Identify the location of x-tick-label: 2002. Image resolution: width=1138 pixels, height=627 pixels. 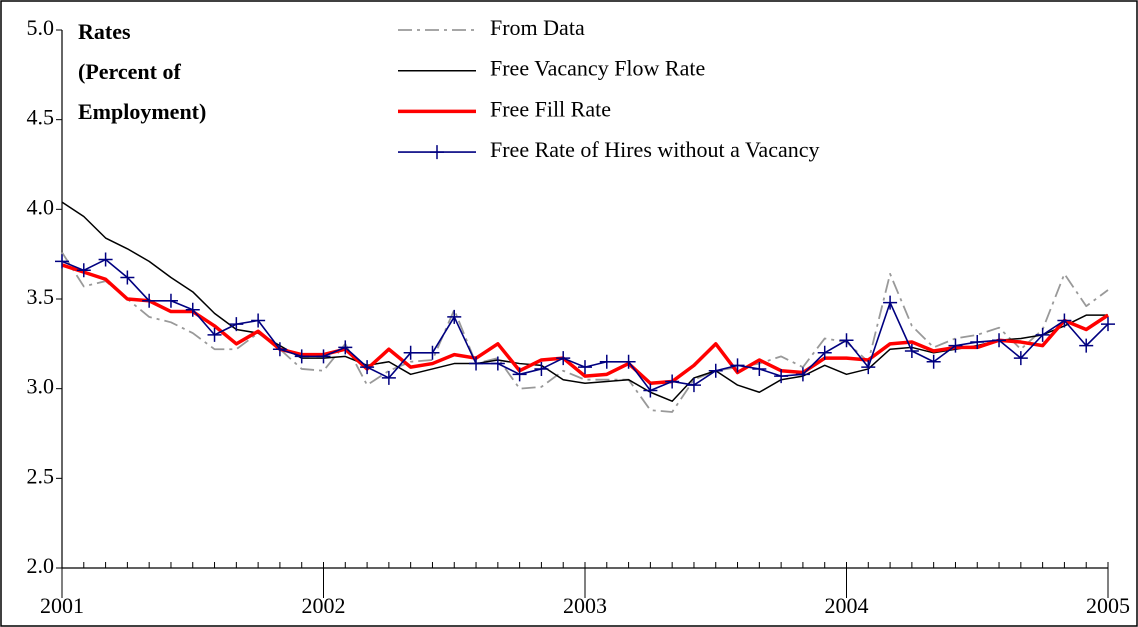
(324, 605).